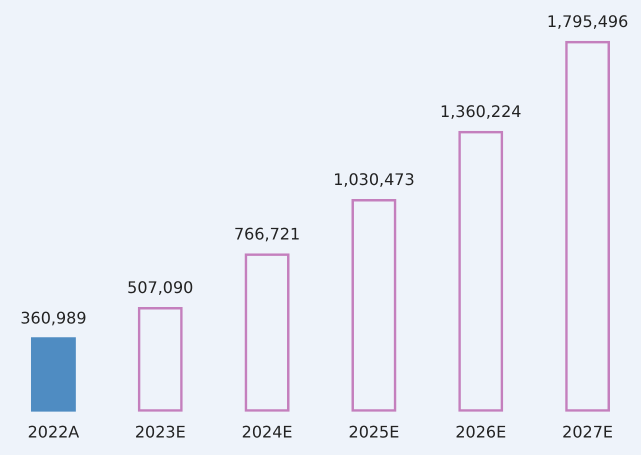 The height and width of the screenshot is (455, 641). Describe the element at coordinates (481, 111) in the screenshot. I see `data-label: 1,360,224` at that location.